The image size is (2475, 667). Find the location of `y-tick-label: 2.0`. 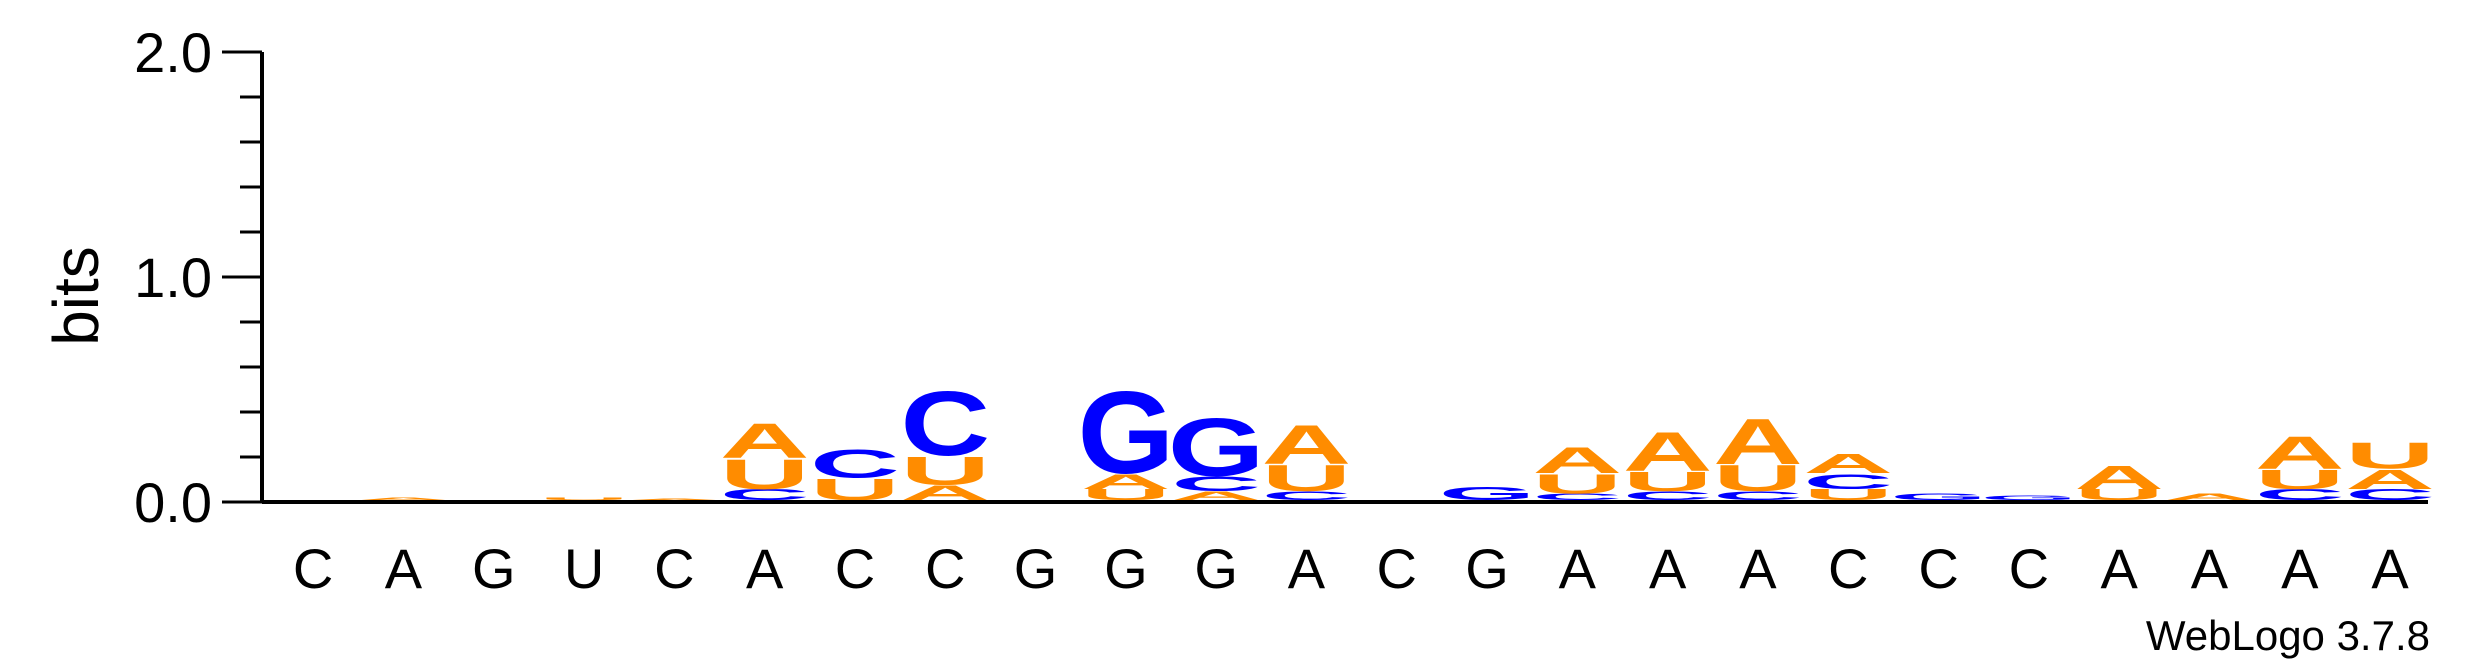

y-tick-label: 2.0 is located at coordinates (173, 52).